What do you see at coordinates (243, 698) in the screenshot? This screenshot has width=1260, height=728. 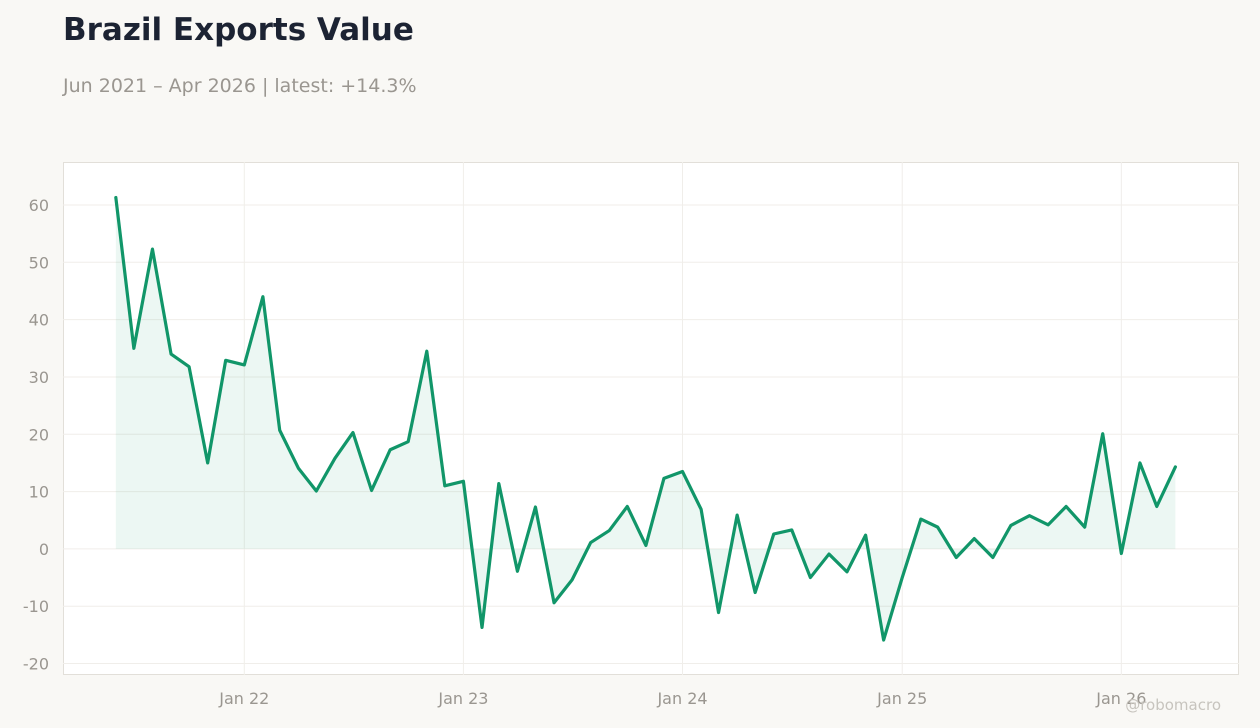 I see `x-tick-label: Jan 22` at bounding box center [243, 698].